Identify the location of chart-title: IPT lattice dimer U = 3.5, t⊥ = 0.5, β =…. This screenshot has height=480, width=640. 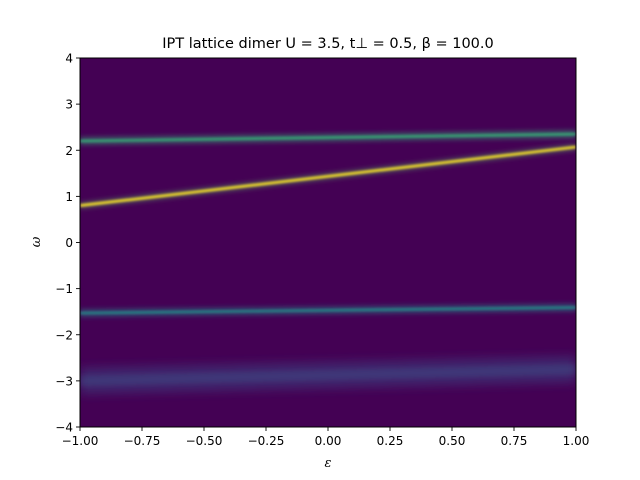
(328, 44).